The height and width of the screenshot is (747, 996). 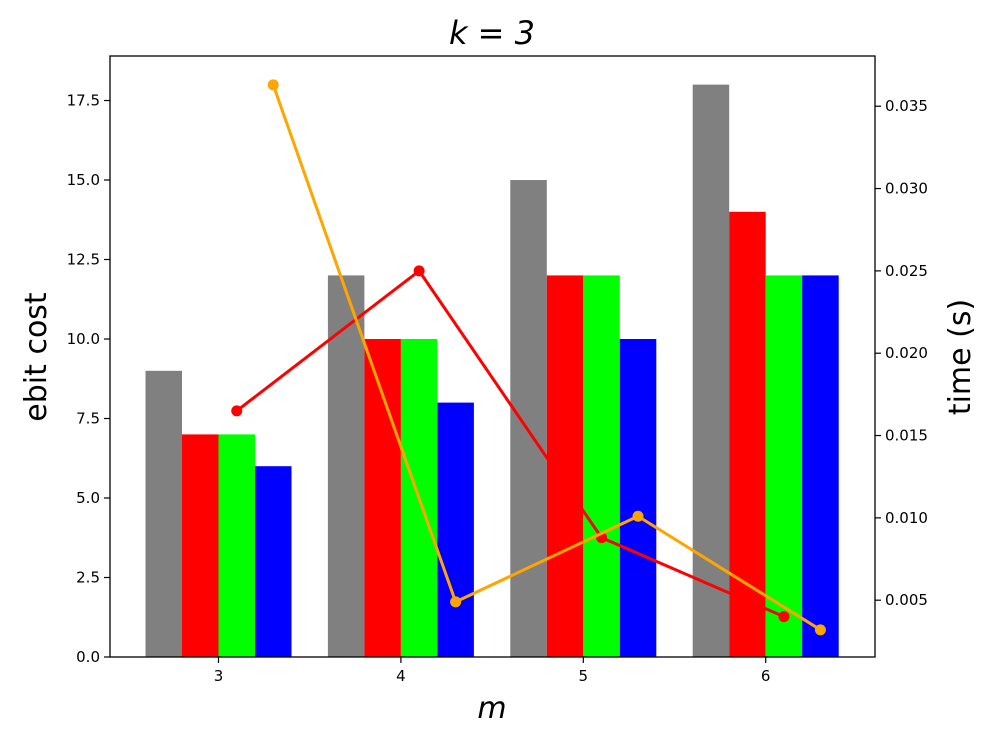 What do you see at coordinates (584, 676) in the screenshot?
I see `x-tick-label: 5` at bounding box center [584, 676].